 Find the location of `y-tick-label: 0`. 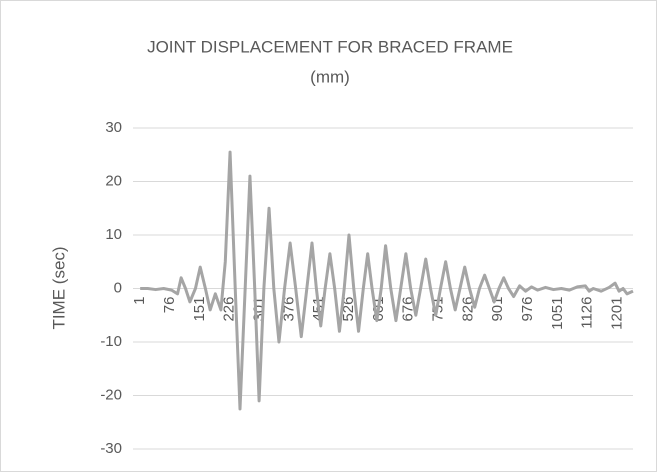

y-tick-label: 0 is located at coordinates (118, 287).